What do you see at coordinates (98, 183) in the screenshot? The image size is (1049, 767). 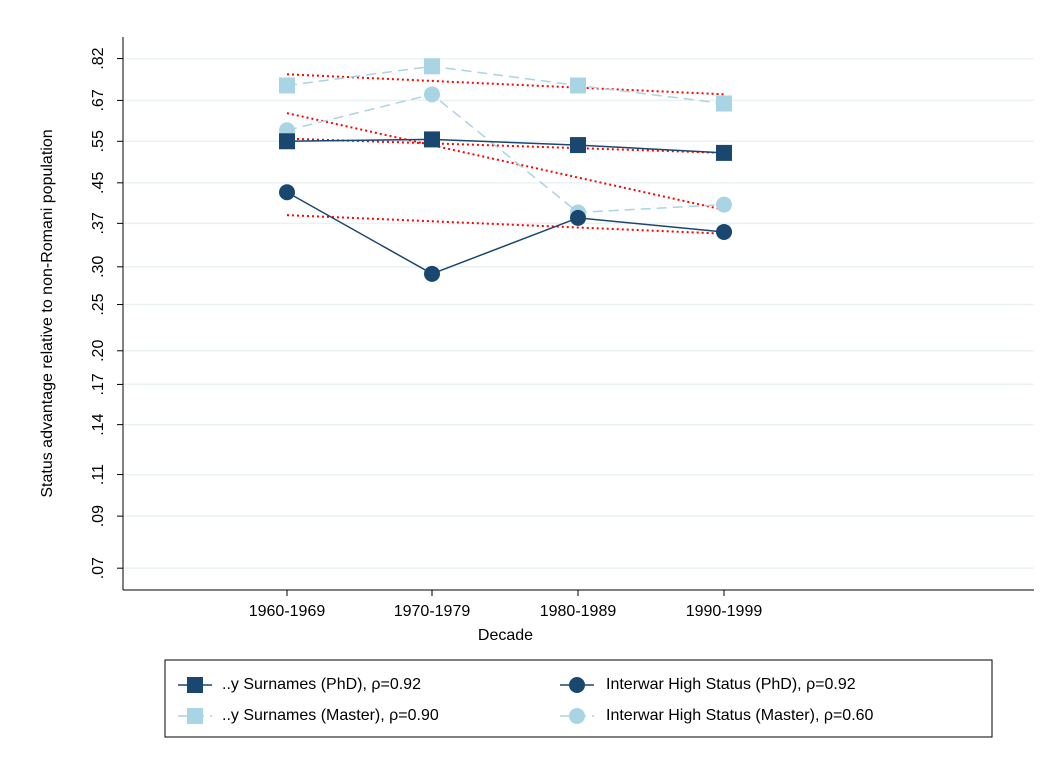 I see `y-tick-label: .45` at bounding box center [98, 183].